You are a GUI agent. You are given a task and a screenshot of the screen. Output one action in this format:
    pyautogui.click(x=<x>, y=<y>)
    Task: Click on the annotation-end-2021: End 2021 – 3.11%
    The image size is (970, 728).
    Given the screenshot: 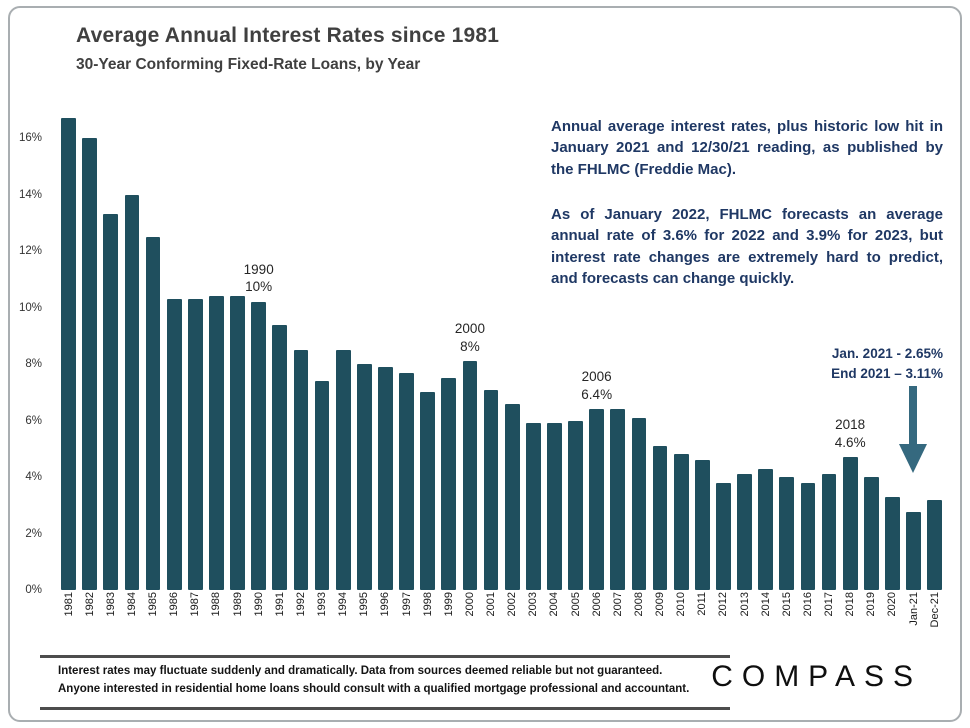 What is the action you would take?
    pyautogui.click(x=887, y=374)
    